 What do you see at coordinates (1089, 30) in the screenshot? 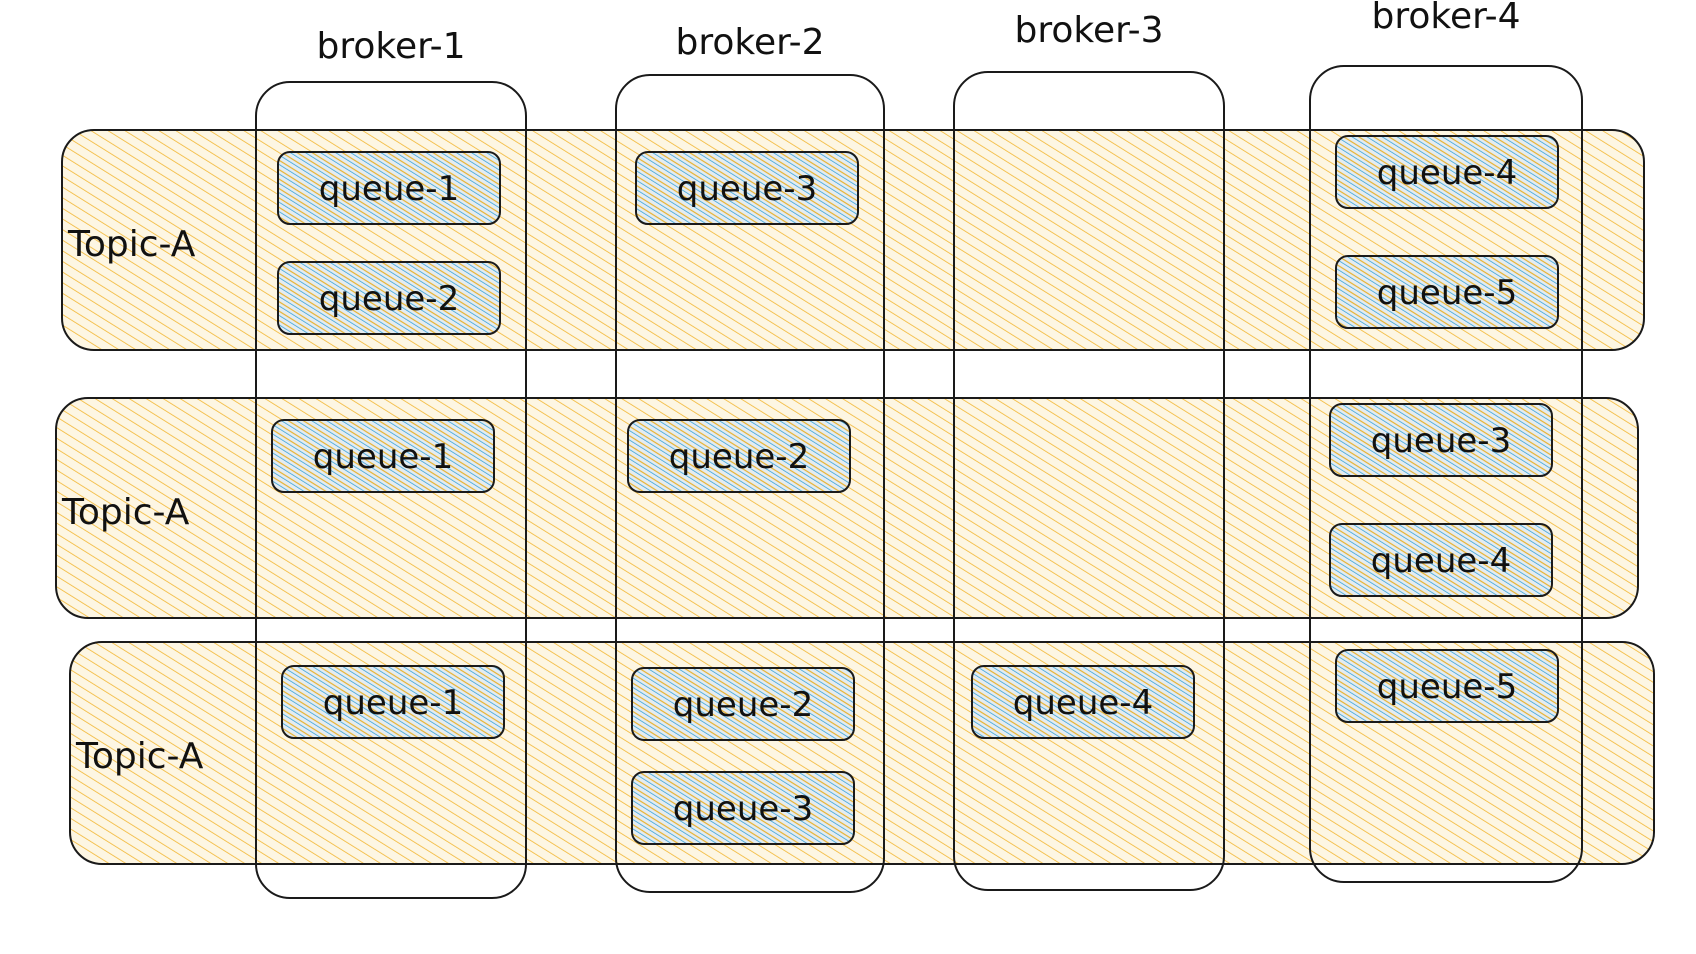
I see `broker-label: broker-3` at bounding box center [1089, 30].